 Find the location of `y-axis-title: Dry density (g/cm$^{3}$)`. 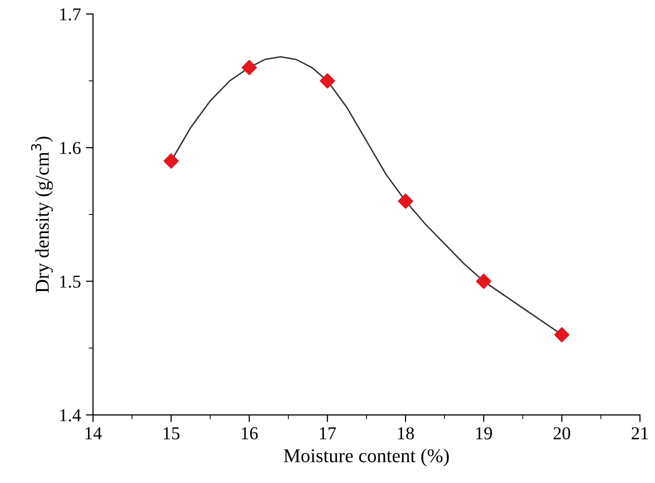

y-axis-title: Dry density (g/cm$^{3}$) is located at coordinates (42, 214).